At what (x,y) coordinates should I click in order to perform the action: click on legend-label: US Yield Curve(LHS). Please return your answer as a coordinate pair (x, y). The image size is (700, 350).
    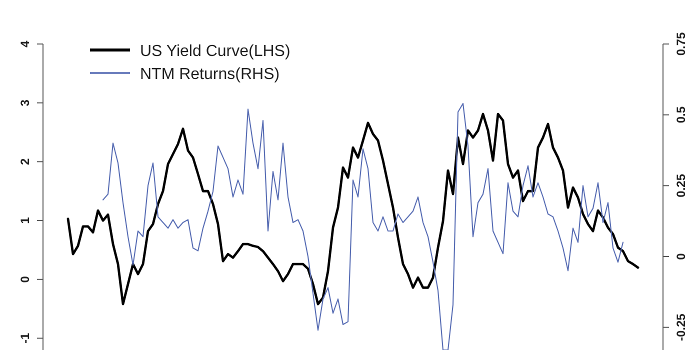
    Looking at the image, I should click on (215, 51).